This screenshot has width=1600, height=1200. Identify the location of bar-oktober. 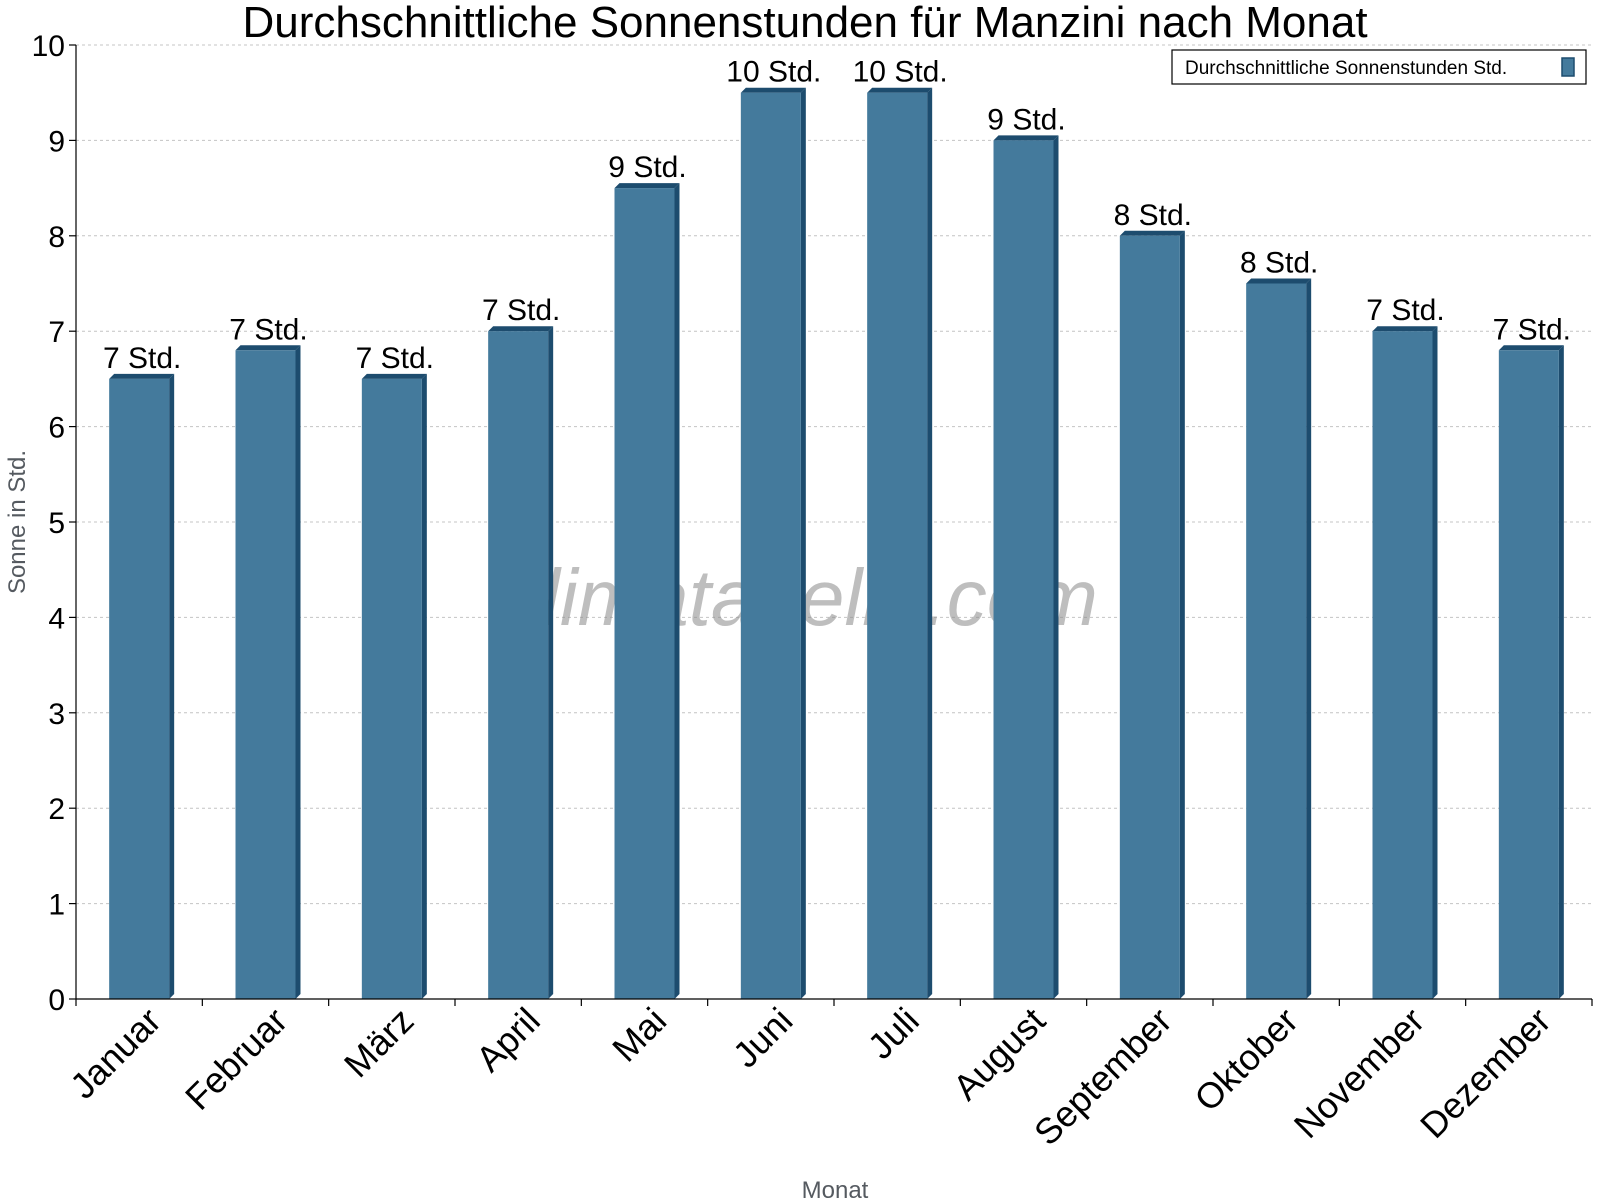
(1279, 638).